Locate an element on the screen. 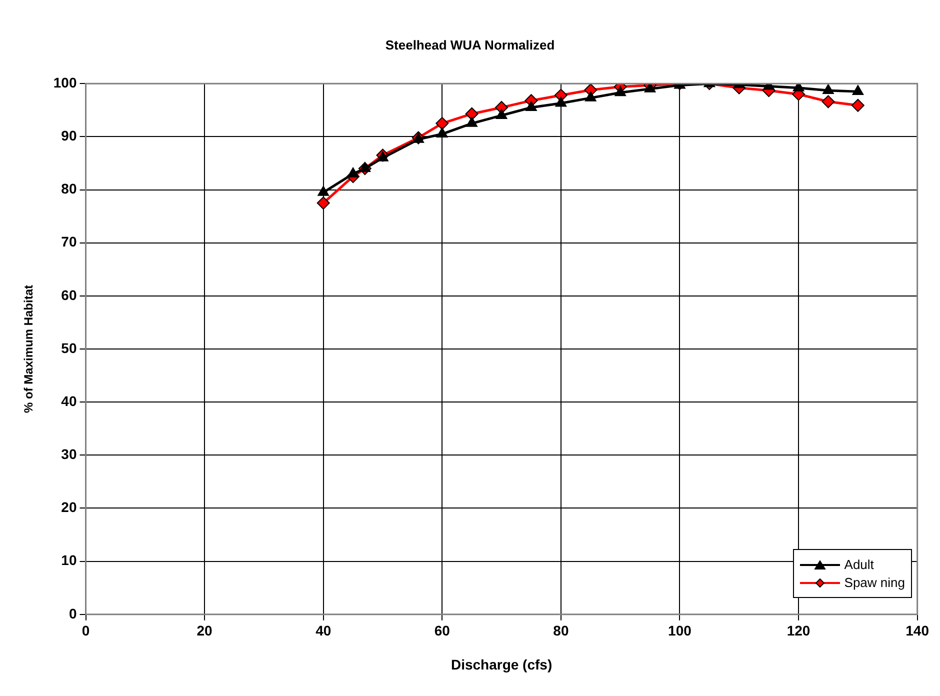 The image size is (940, 696). y-tick-label: 60 is located at coordinates (69, 294).